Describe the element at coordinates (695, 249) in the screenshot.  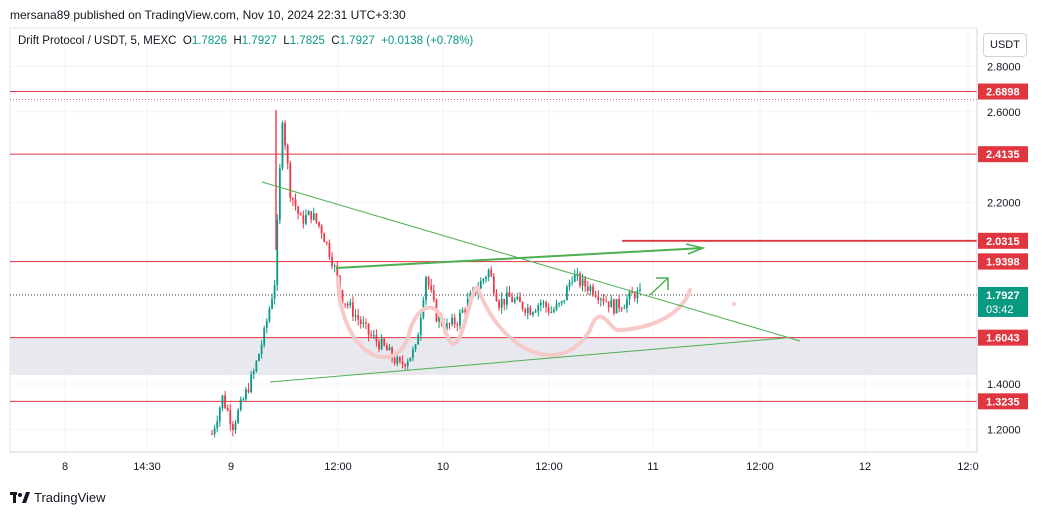
I see `arrow-head` at that location.